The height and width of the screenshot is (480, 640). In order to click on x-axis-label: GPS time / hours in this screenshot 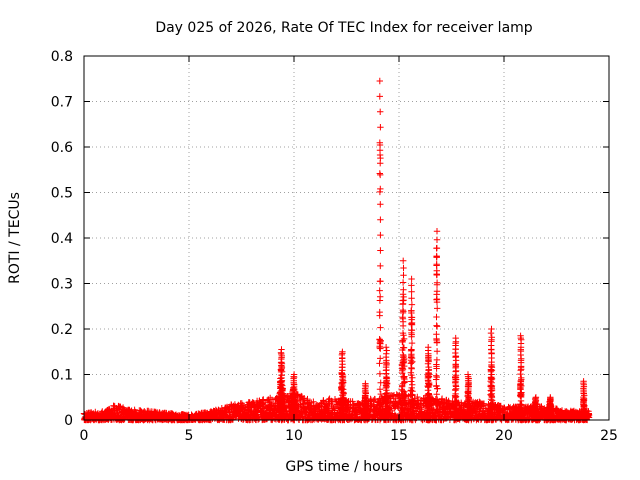, I will do `click(343, 467)`.